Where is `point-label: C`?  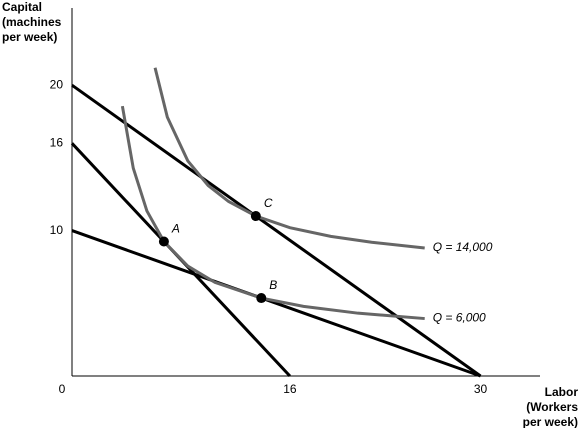 point-label: C is located at coordinates (268, 203).